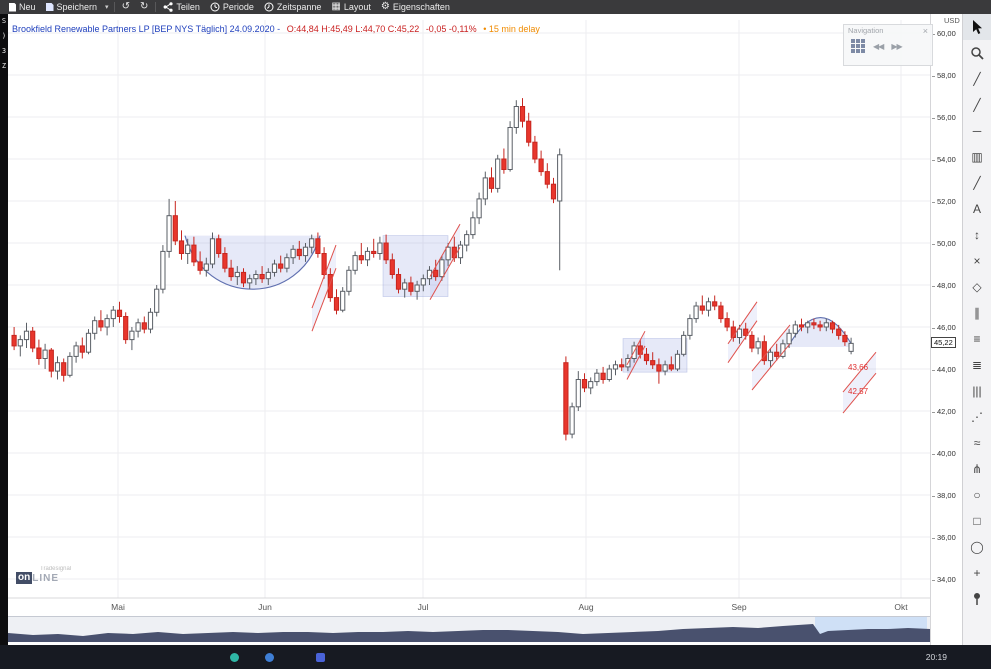 This screenshot has height=669, width=991. I want to click on pin-icon, so click(977, 599).